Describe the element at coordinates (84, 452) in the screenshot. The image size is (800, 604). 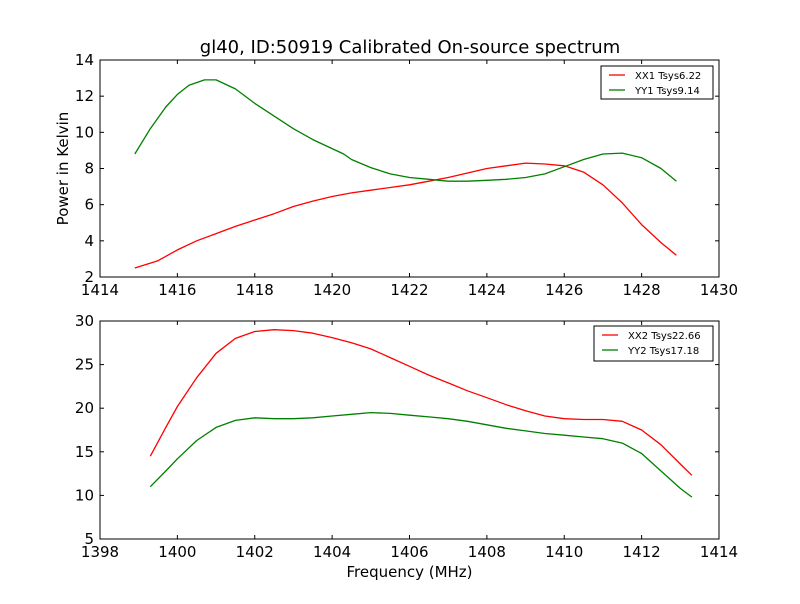
I see `y-tick-label: 15` at that location.